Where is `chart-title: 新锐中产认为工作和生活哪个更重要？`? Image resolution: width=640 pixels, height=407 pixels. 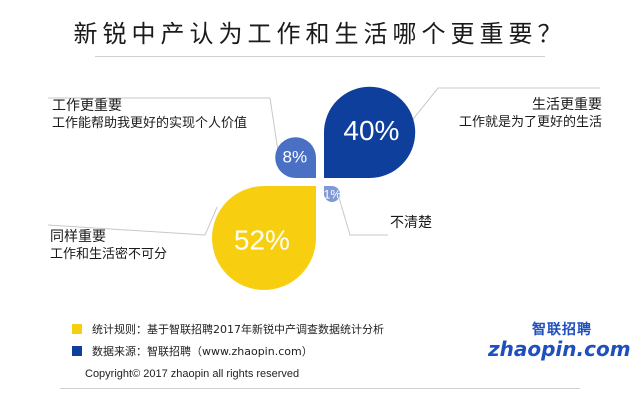 chart-title: 新锐中产认为工作和生活哪个更重要？ is located at coordinates (320, 34).